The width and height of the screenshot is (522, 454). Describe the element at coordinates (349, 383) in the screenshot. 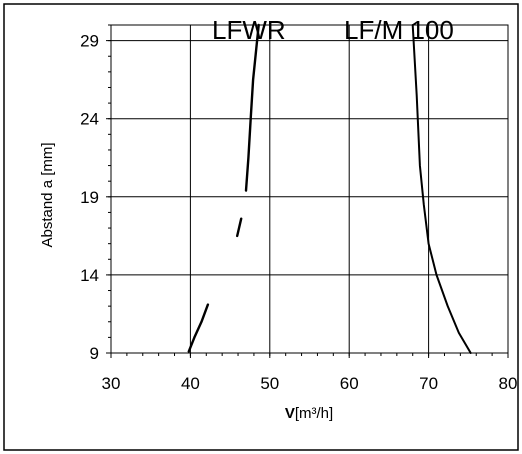

I see `x-tick-label: 60` at that location.